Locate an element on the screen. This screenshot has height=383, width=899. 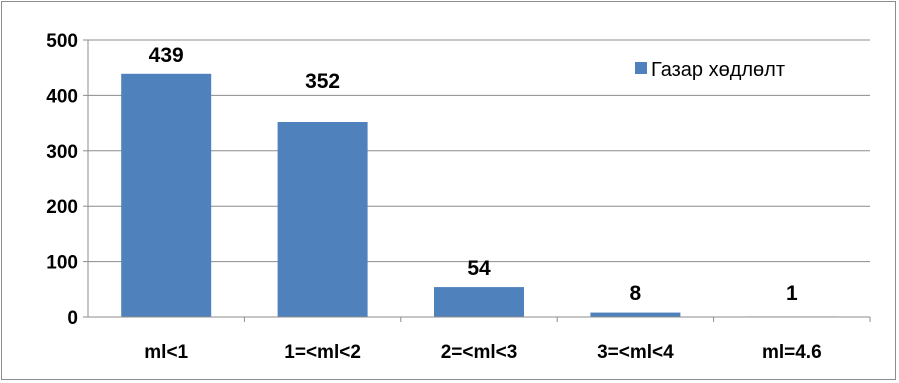
legend: Газар хөдлөлт is located at coordinates (710, 70).